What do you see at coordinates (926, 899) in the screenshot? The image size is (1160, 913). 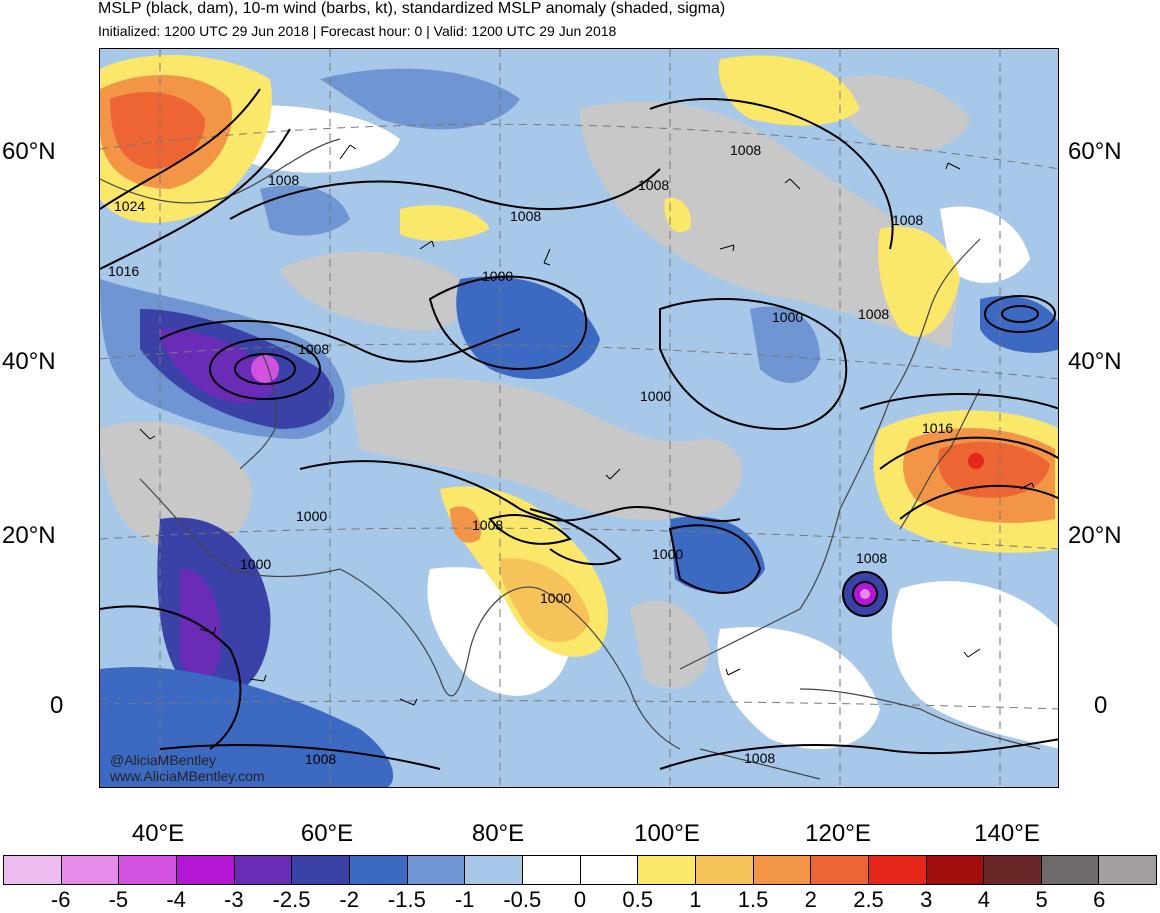 I see `colorbar-tick-label: 3` at bounding box center [926, 899].